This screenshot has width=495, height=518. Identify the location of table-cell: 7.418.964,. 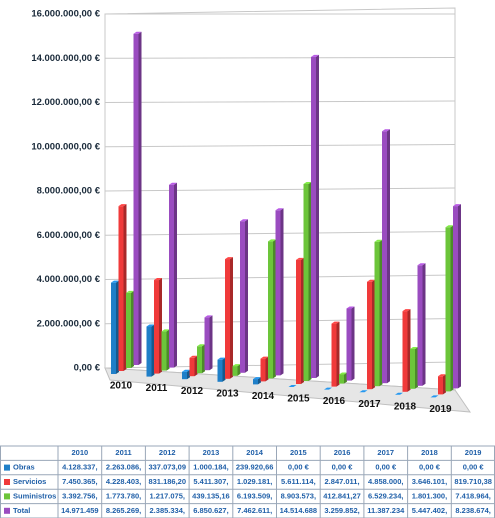
(472, 495).